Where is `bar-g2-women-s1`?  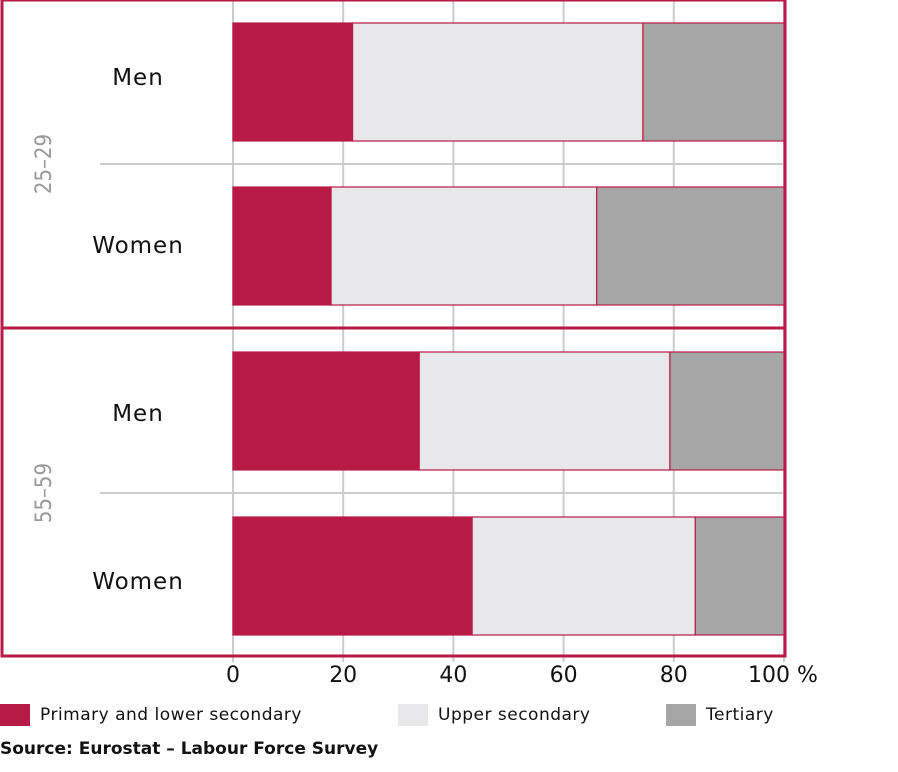
bar-g2-women-s1 is located at coordinates (583, 576).